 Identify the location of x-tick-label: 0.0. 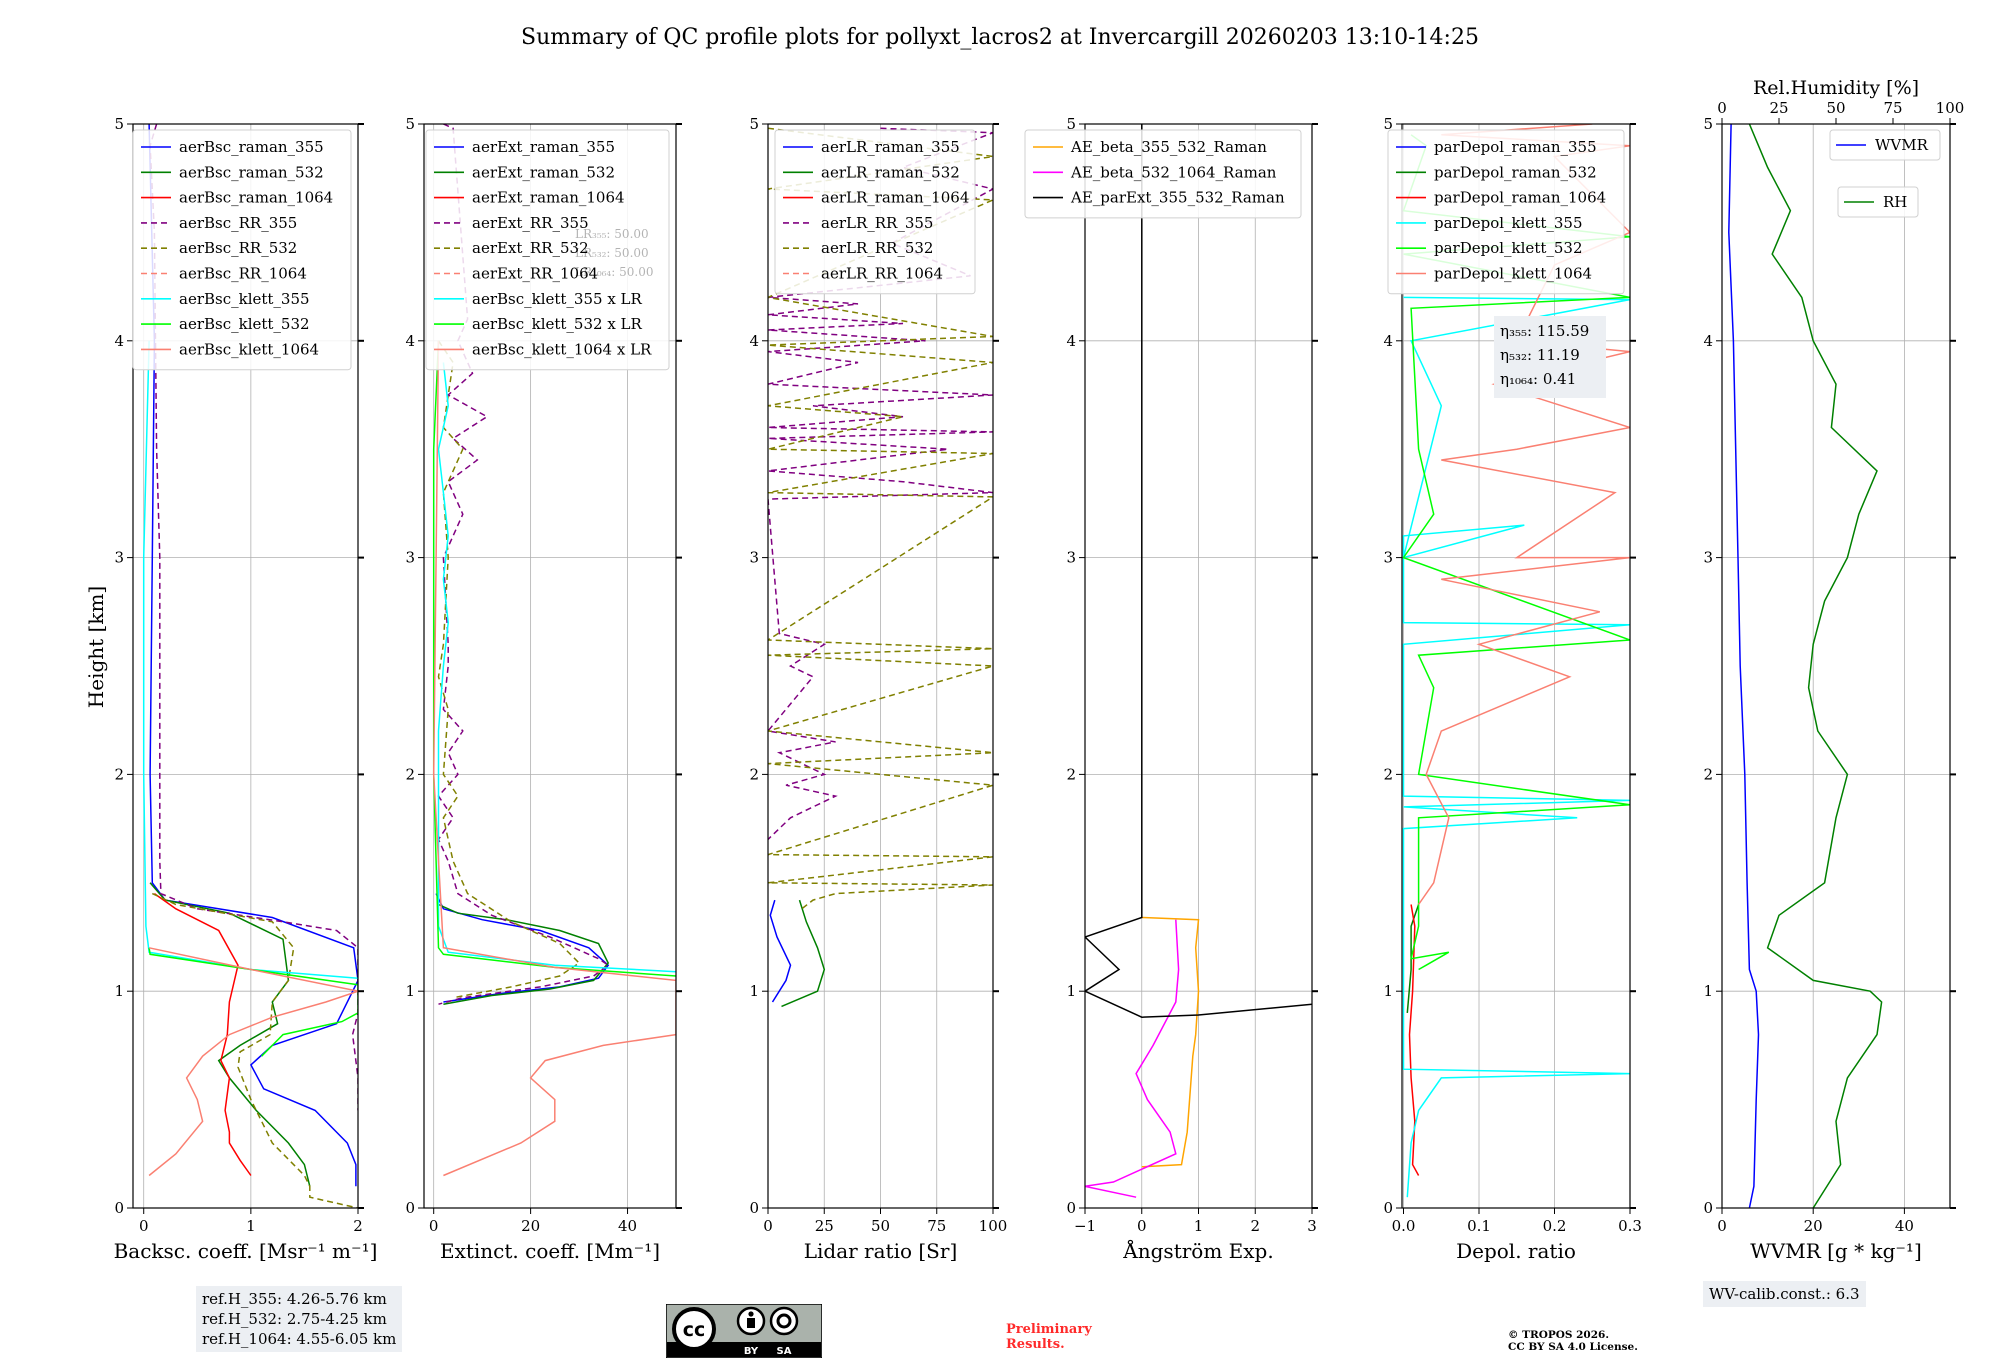
(1404, 1226).